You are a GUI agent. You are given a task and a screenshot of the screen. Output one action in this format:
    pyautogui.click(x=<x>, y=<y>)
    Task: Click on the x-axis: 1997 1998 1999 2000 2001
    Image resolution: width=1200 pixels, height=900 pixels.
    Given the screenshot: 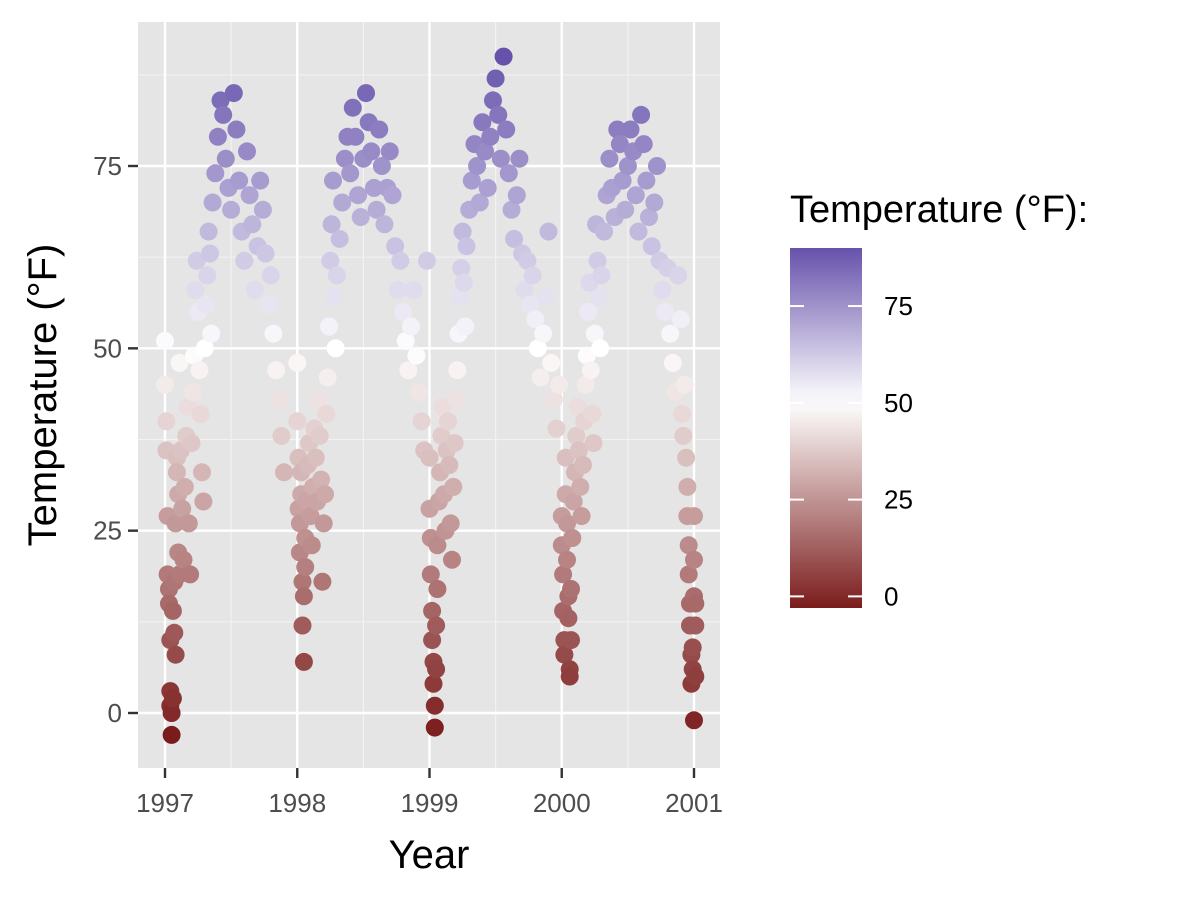 What is the action you would take?
    pyautogui.click(x=429, y=793)
    